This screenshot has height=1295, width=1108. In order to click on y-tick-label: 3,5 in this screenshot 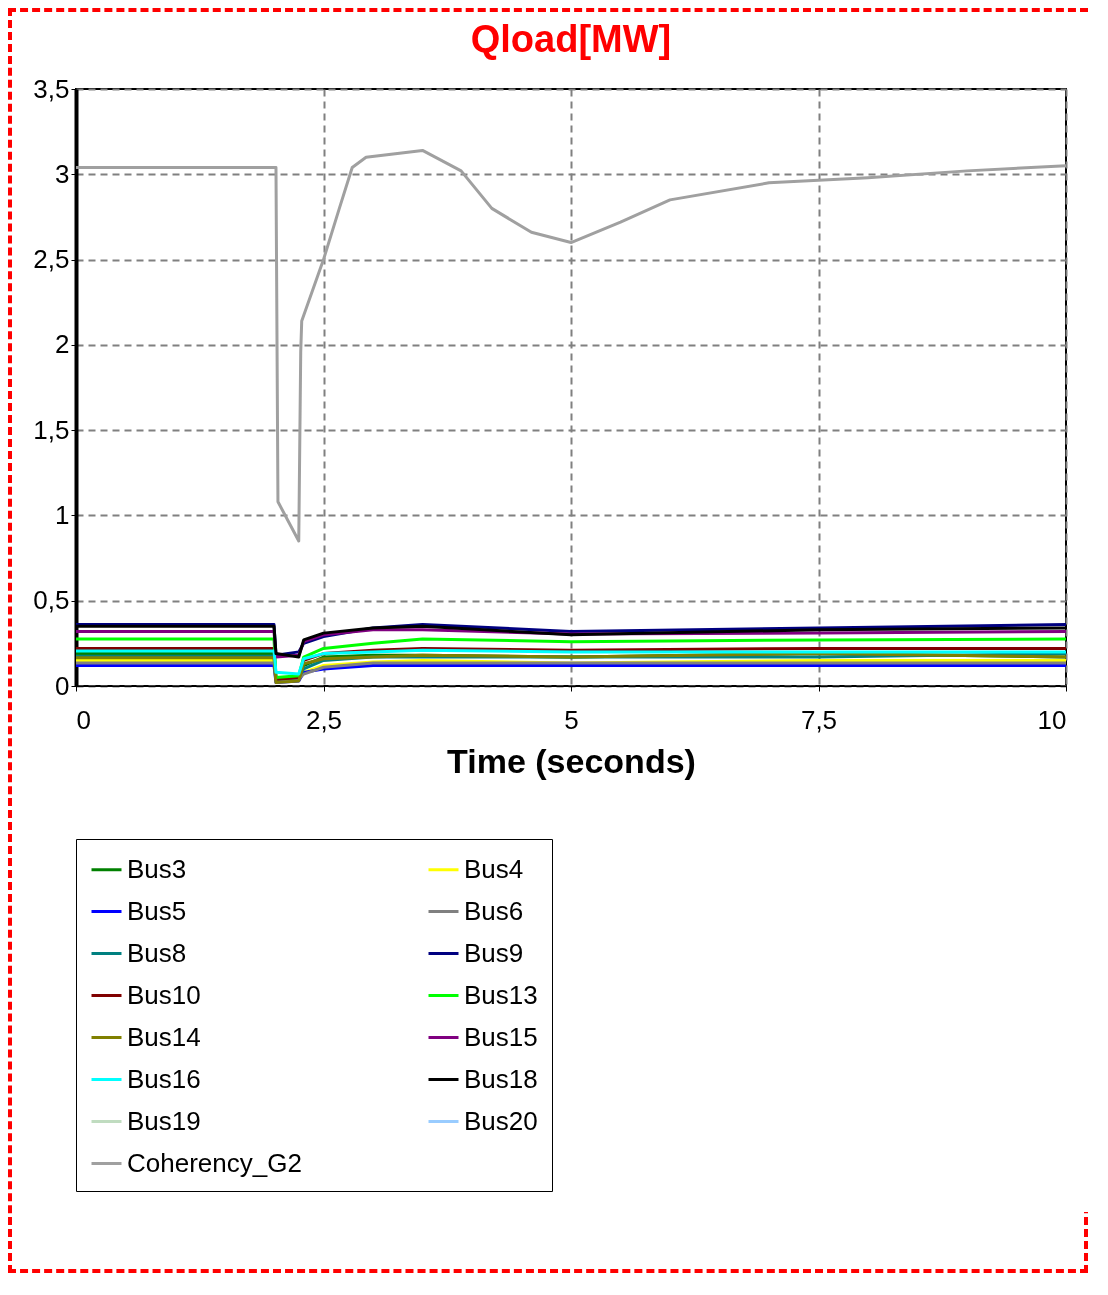, I will do `click(51, 88)`.